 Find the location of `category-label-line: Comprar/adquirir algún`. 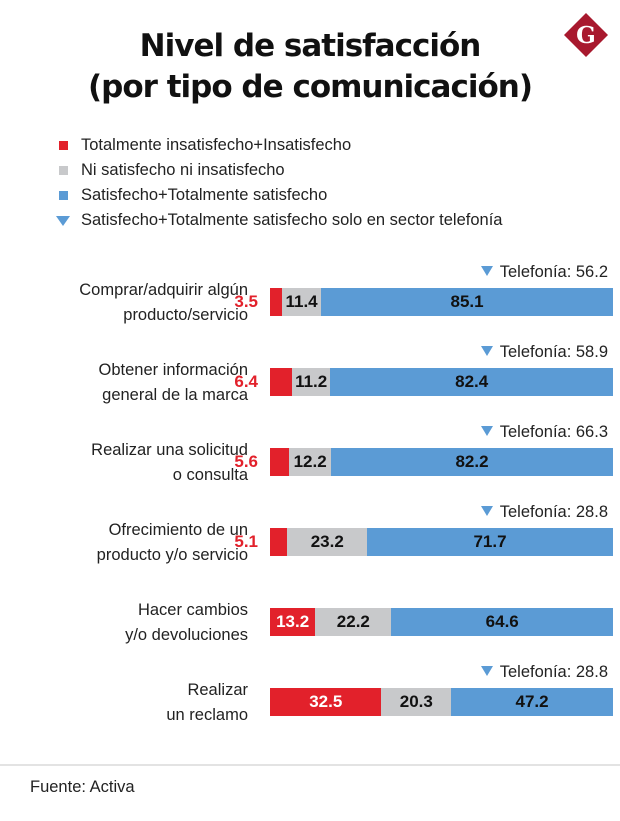

category-label-line: Comprar/adquirir algún is located at coordinates (163, 290).